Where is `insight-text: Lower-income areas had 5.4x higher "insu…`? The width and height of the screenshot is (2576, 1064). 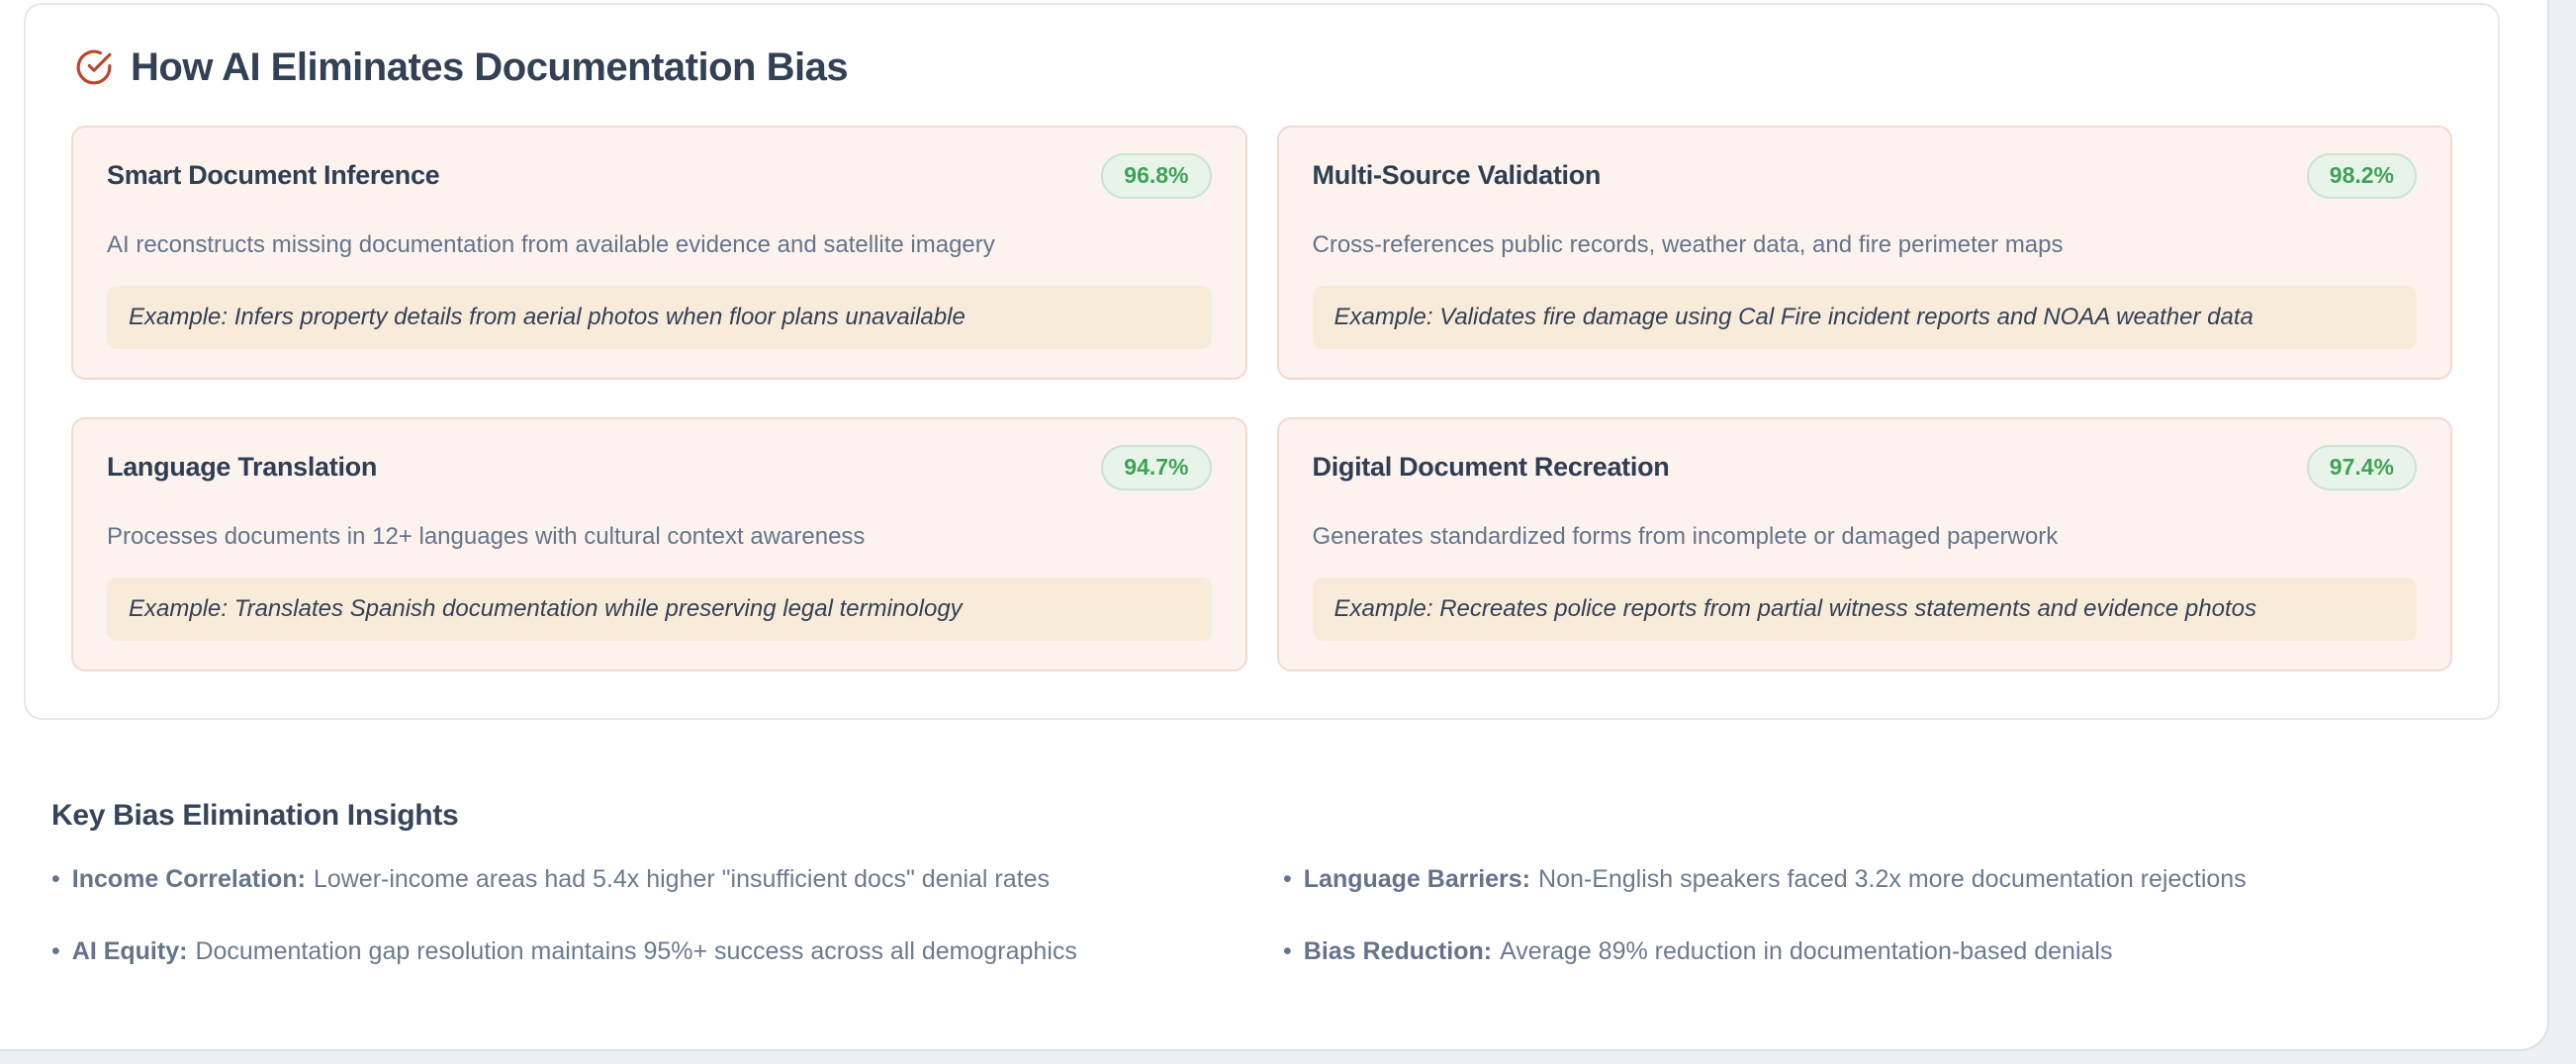
insight-text: Lower-income areas had 5.4x higher "insu… is located at coordinates (682, 879).